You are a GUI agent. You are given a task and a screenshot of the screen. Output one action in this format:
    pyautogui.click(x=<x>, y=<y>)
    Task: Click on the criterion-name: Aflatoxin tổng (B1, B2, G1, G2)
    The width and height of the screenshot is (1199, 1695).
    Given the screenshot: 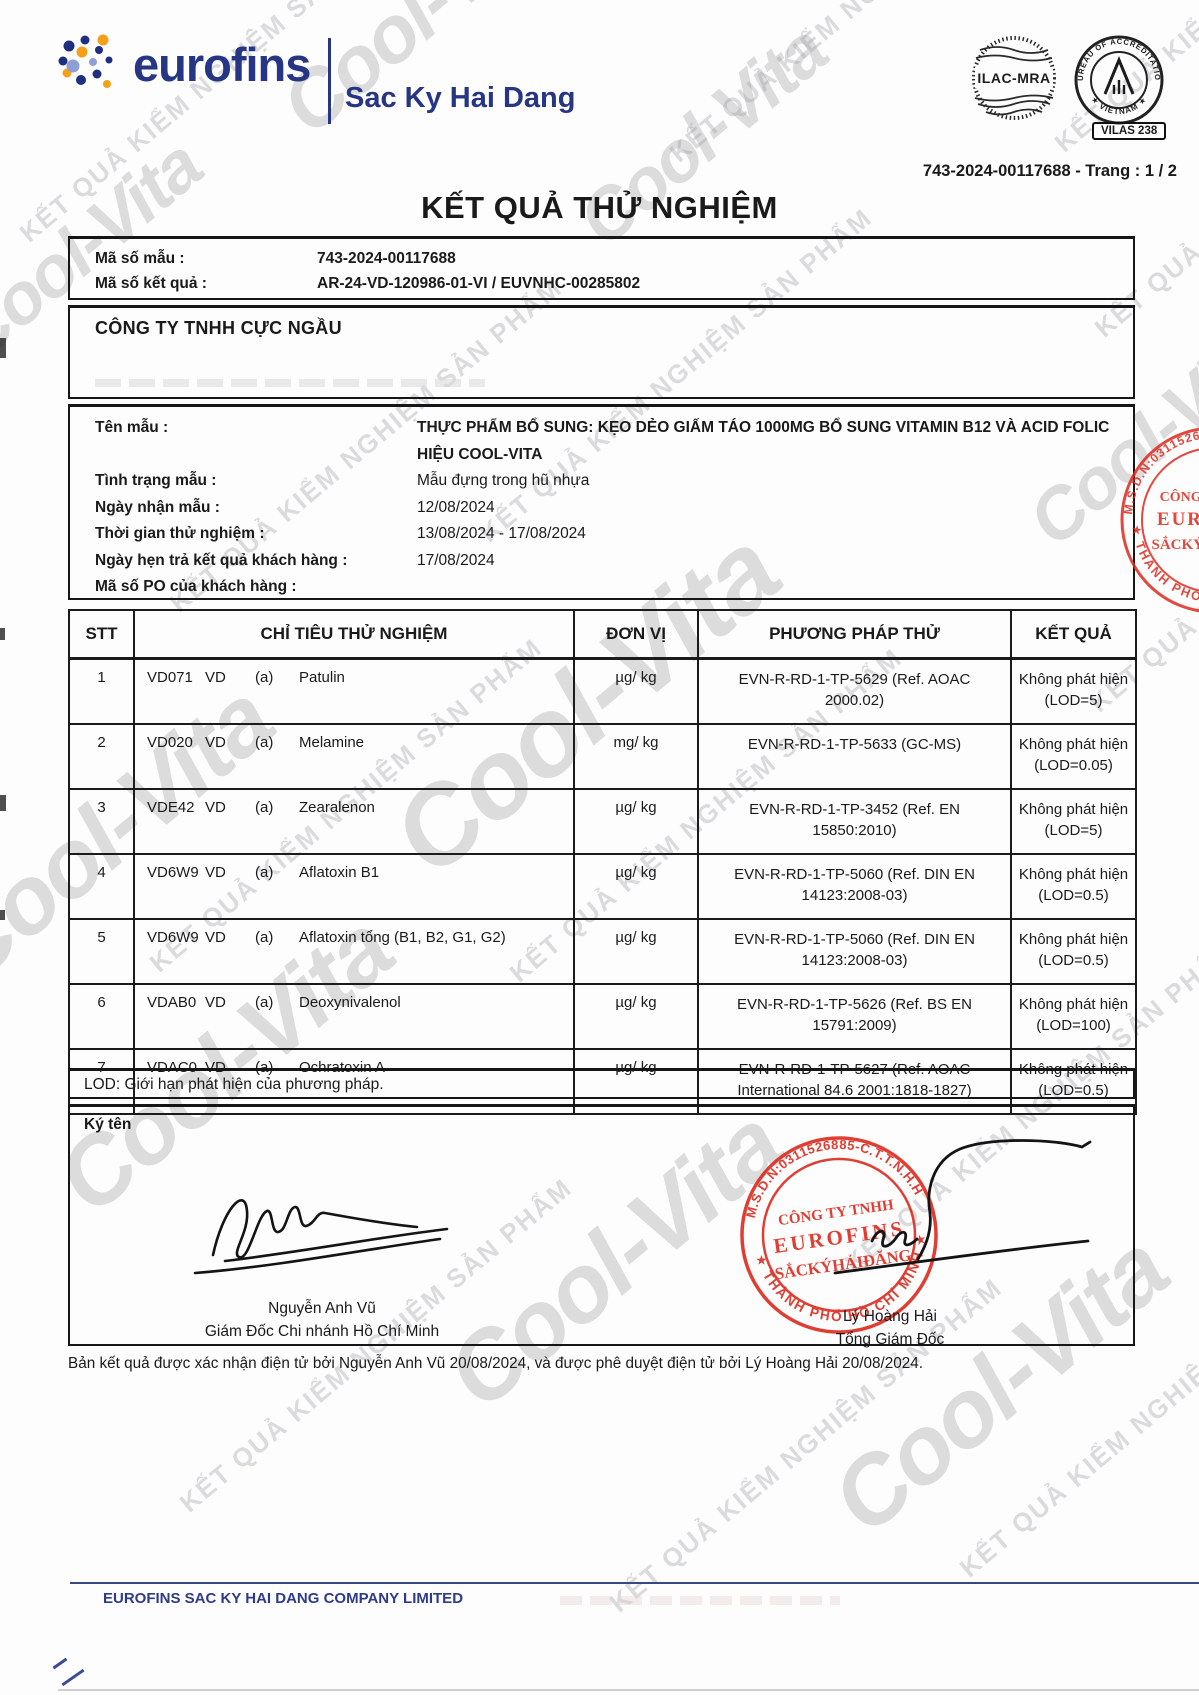 What is the action you would take?
    pyautogui.click(x=402, y=937)
    